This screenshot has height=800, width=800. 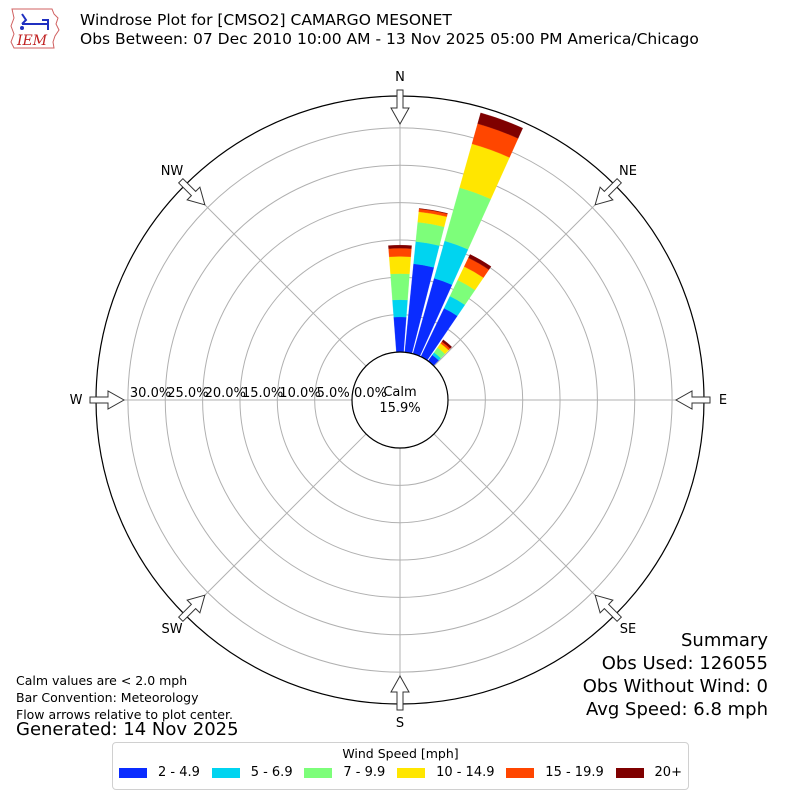 What do you see at coordinates (107, 697) in the screenshot?
I see `convention-note: Bar Convention: Meteorology` at bounding box center [107, 697].